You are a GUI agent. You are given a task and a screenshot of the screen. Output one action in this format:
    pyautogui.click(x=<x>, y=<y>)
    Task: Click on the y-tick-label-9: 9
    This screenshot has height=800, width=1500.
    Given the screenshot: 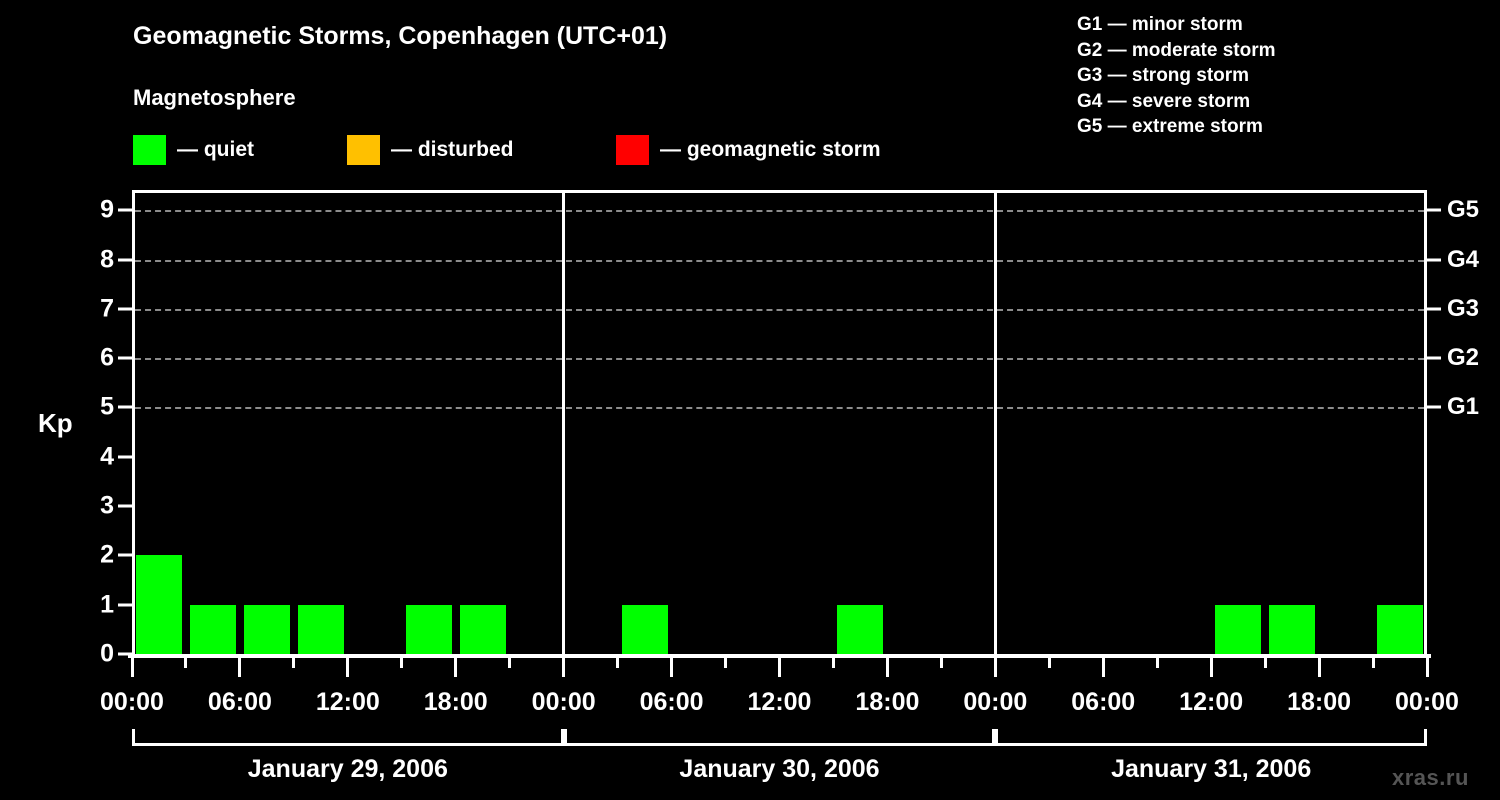 What is the action you would take?
    pyautogui.click(x=107, y=209)
    